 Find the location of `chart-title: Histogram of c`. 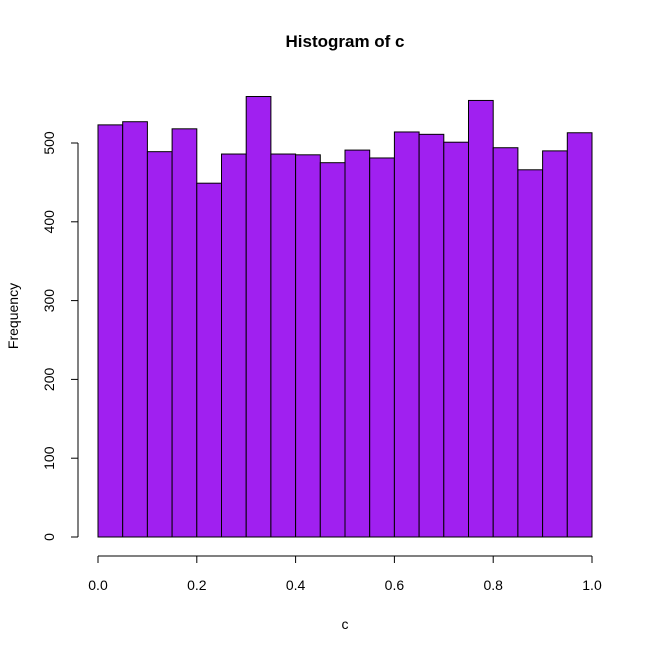

chart-title: Histogram of c is located at coordinates (344, 41).